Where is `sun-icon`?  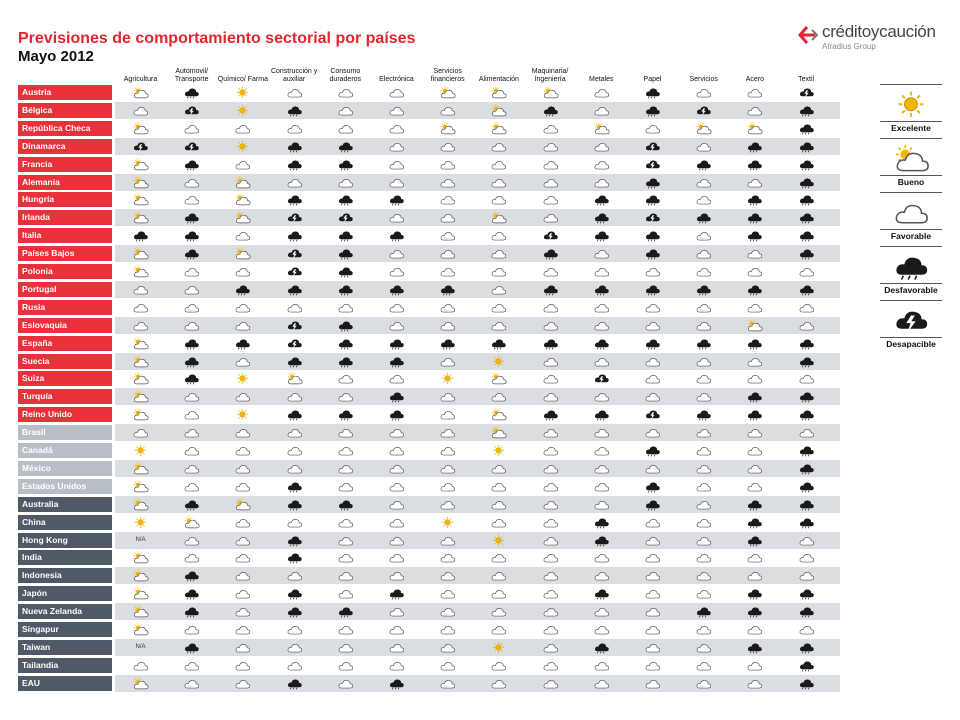
sun-icon is located at coordinates (498, 540).